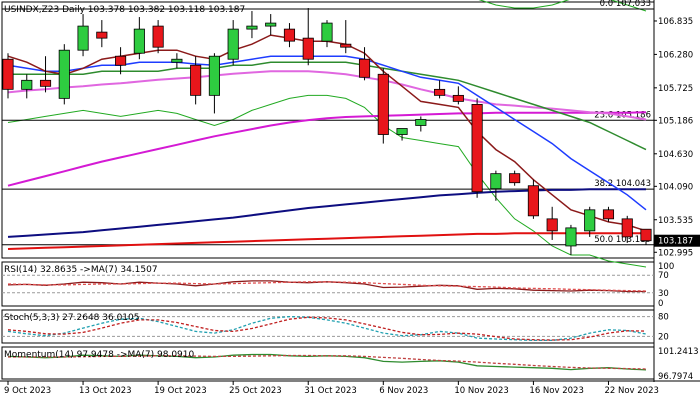  I want to click on fib-level-label: 38.2 104.043, so click(622, 184).